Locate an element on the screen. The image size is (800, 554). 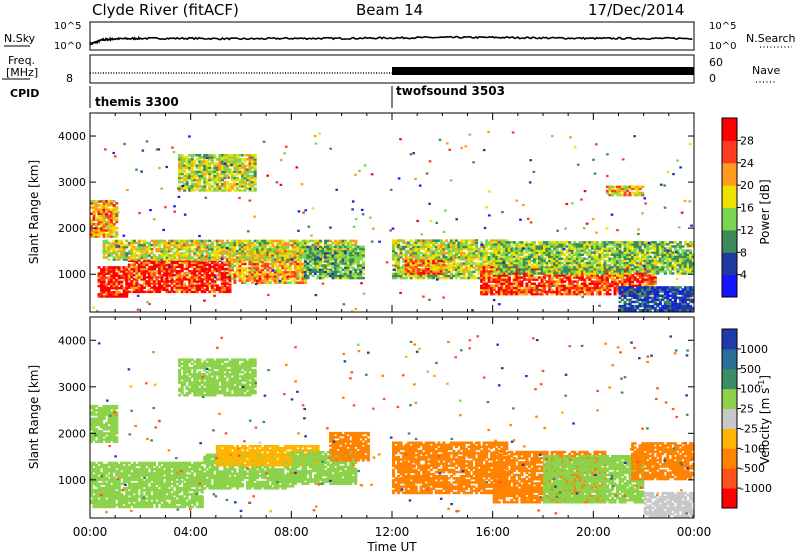
freq-left-tick: 8 is located at coordinates (69, 78).